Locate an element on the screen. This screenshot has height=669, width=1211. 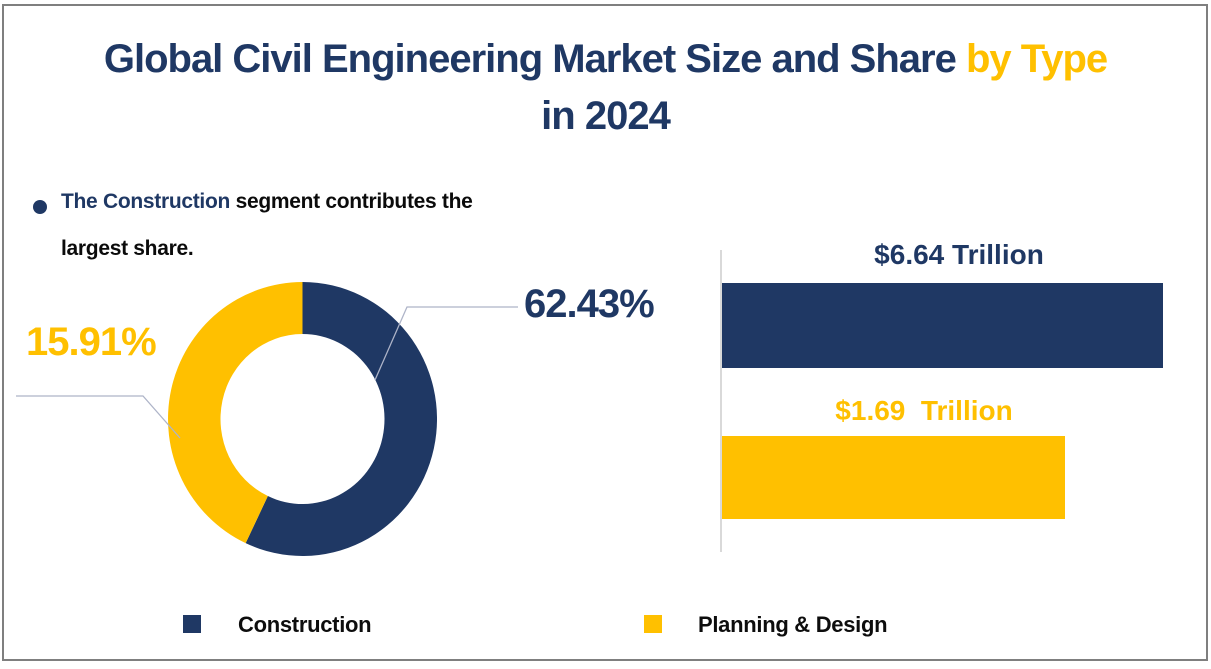
insight-rest: segment contributes the is located at coordinates (351, 201).